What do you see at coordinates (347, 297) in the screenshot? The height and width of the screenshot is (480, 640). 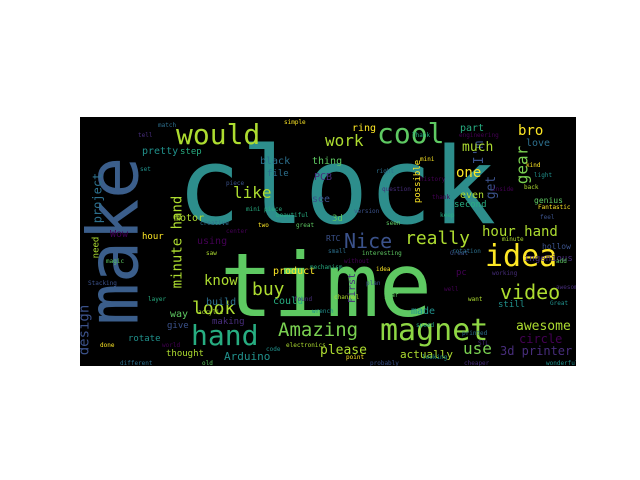 I see `word-channel: channel` at bounding box center [347, 297].